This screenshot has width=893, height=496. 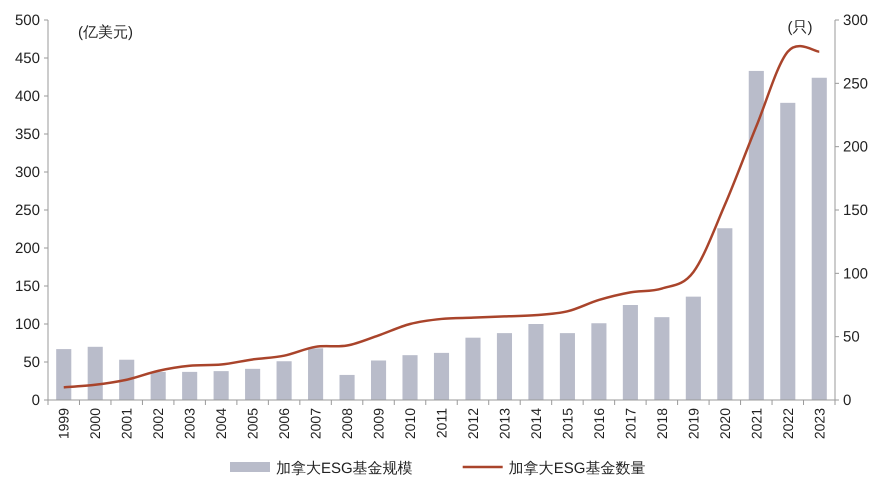 I want to click on x-tick-label: 2010, so click(x=410, y=424).